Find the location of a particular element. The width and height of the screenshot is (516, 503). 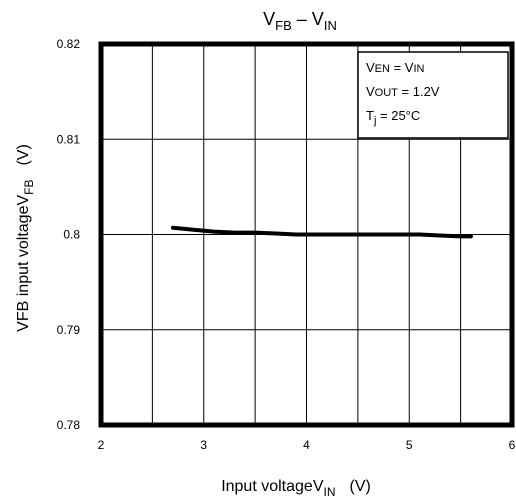

legend-2-main: V is located at coordinates (370, 91).